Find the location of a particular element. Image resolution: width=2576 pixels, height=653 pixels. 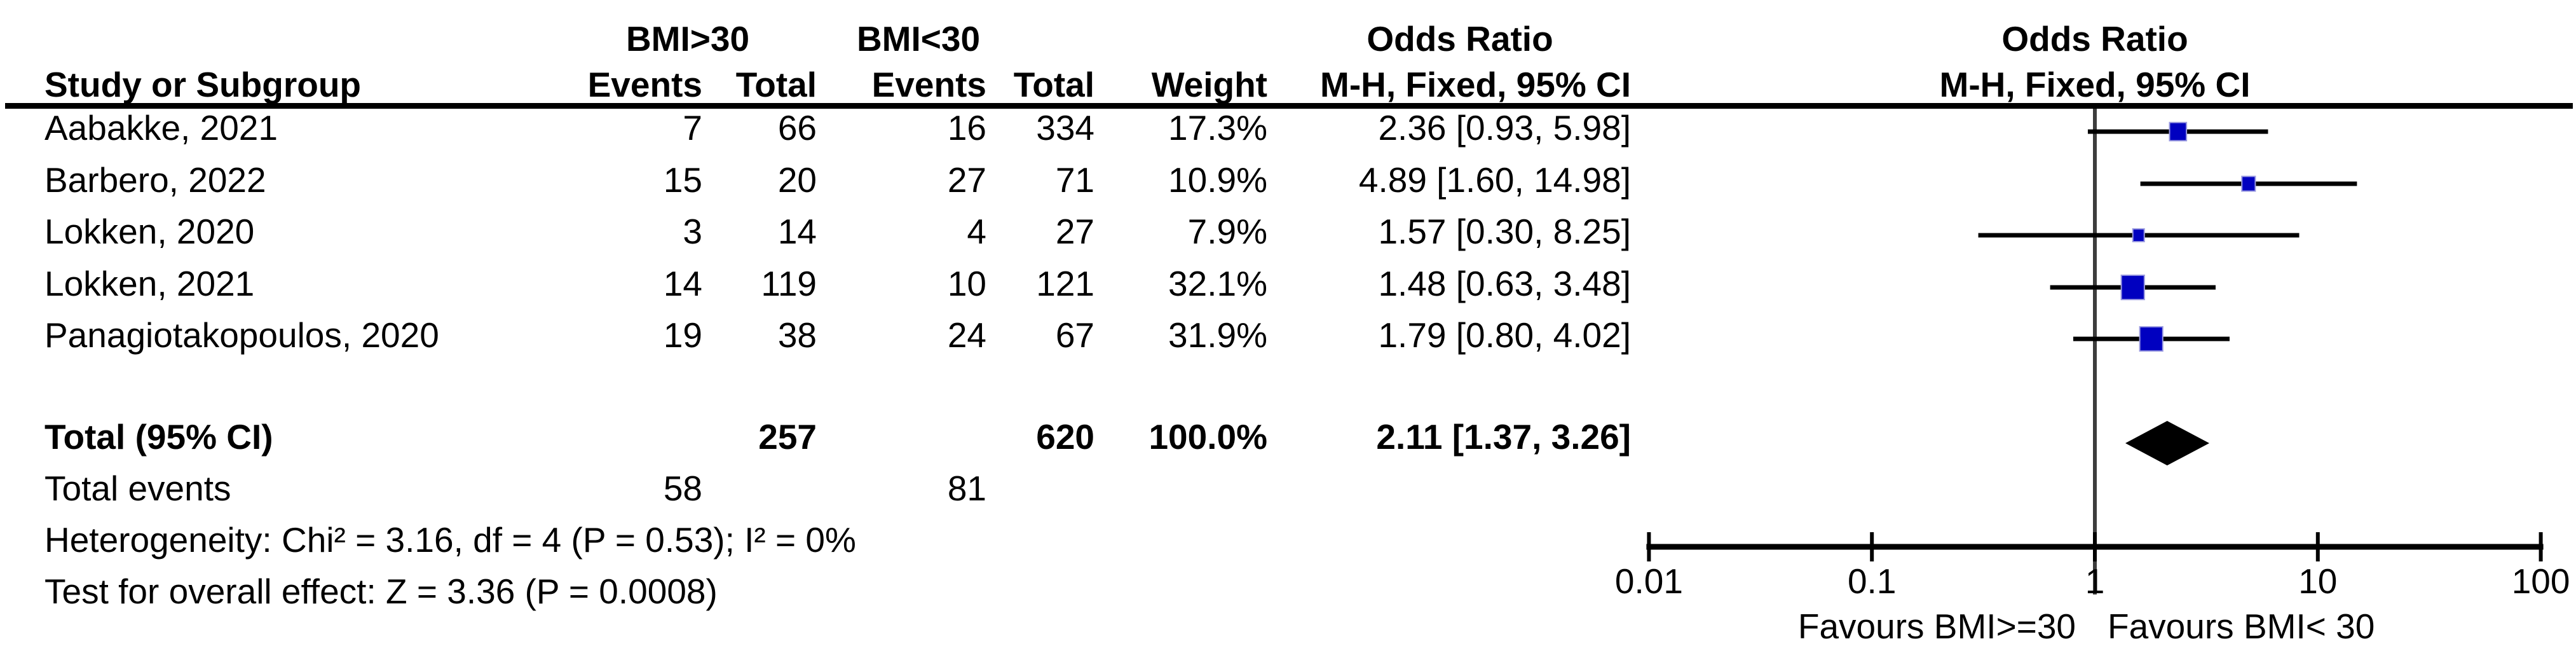

total-bmi-under-30: 27 is located at coordinates (1074, 231).